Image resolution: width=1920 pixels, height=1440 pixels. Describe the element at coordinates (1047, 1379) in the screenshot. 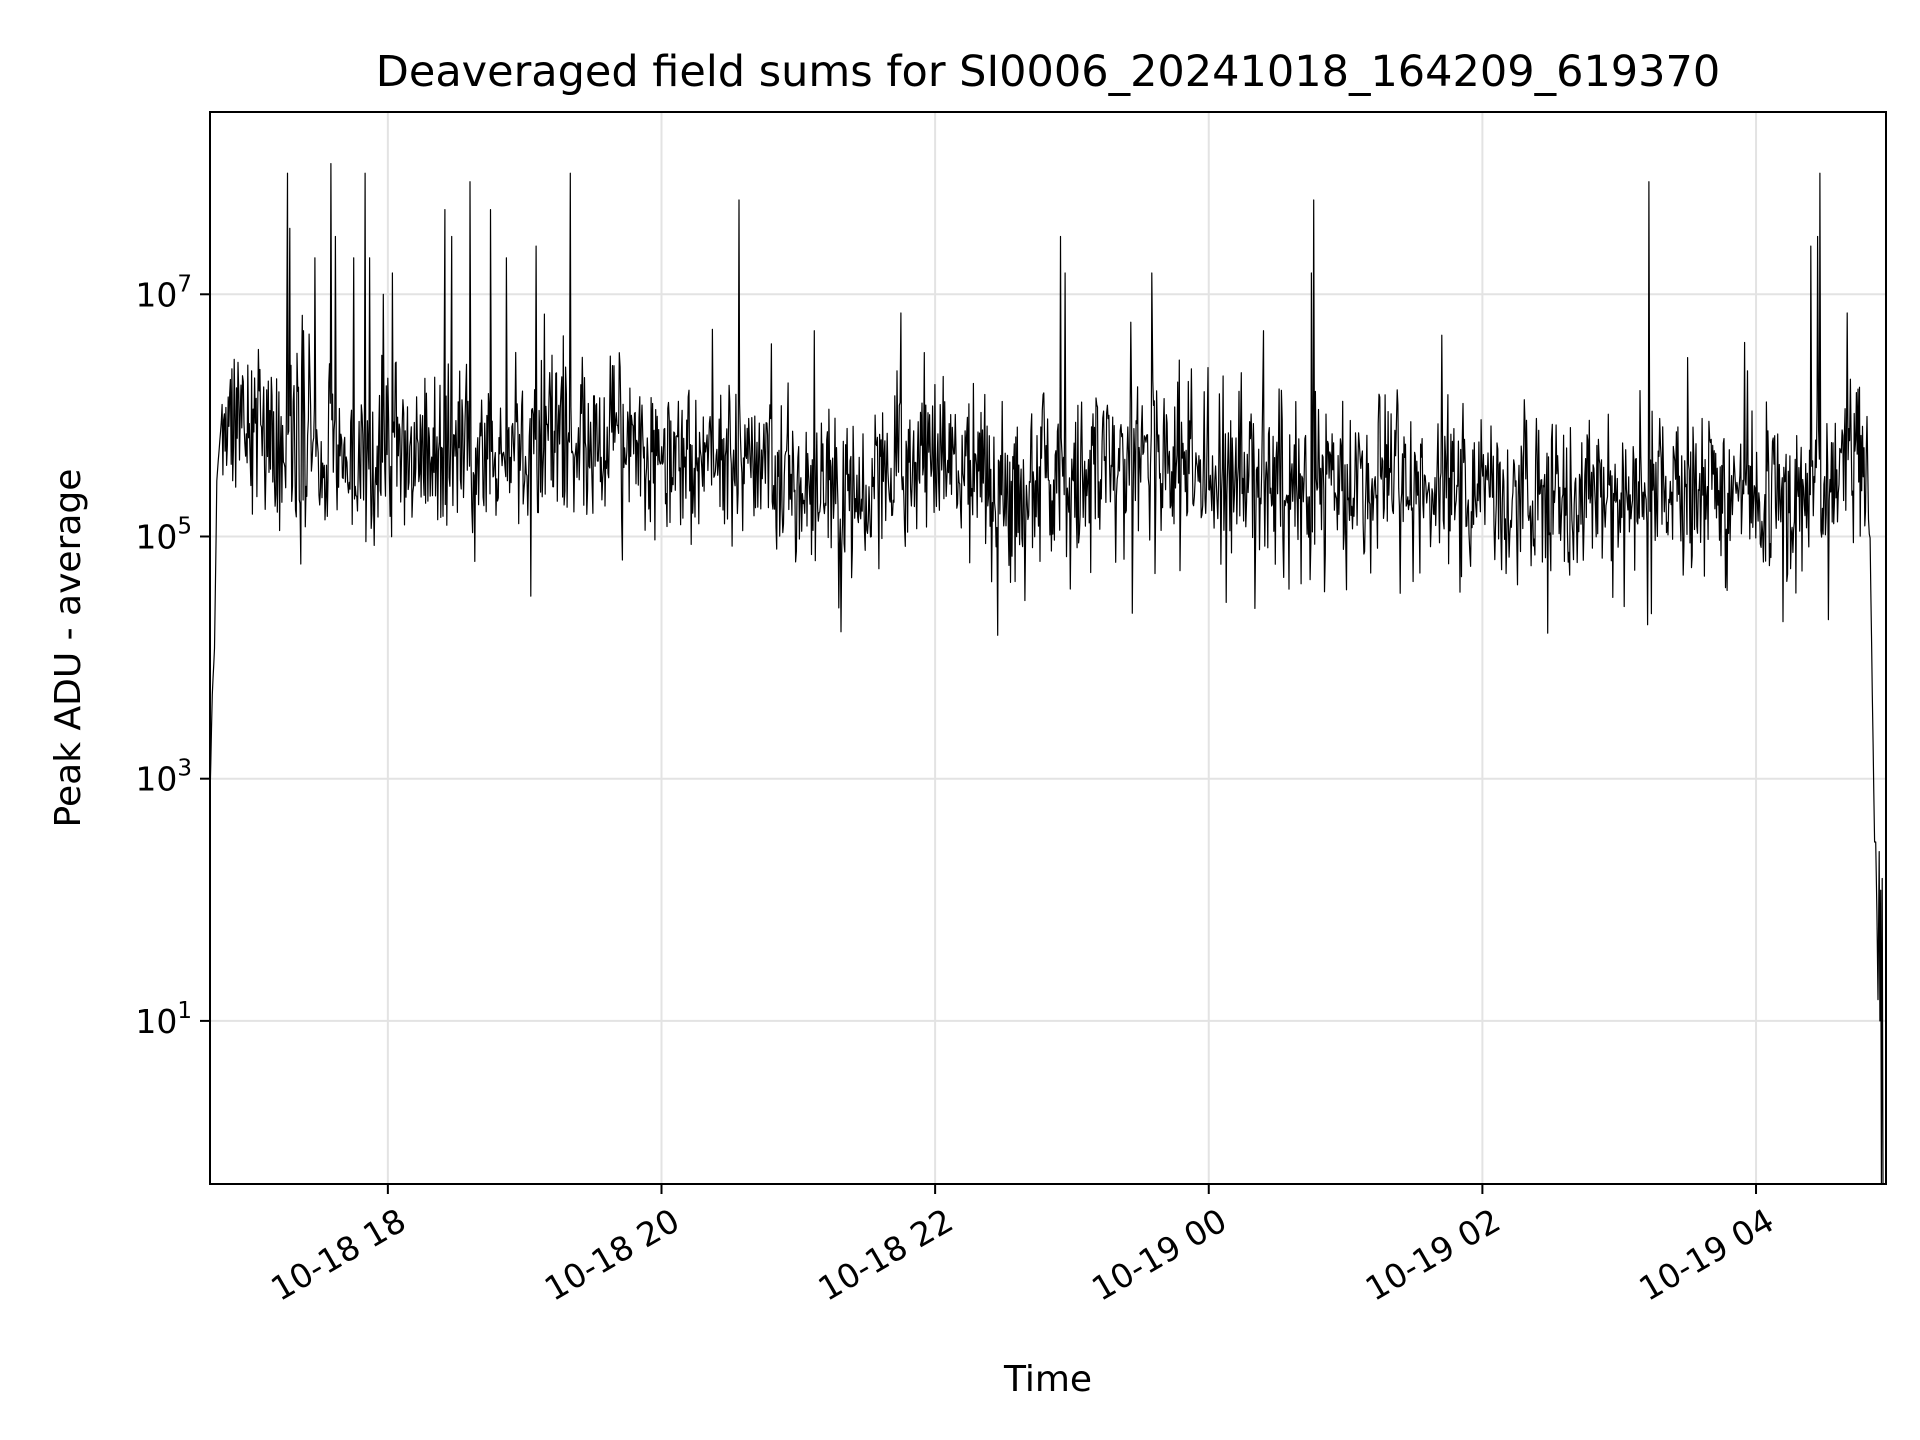

I see `x-axis-label: Time` at that location.